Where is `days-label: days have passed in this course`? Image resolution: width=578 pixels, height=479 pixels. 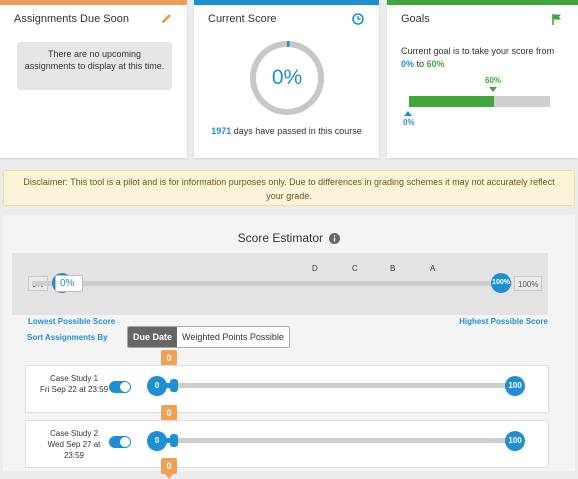
days-label: days have passed in this course is located at coordinates (296, 131).